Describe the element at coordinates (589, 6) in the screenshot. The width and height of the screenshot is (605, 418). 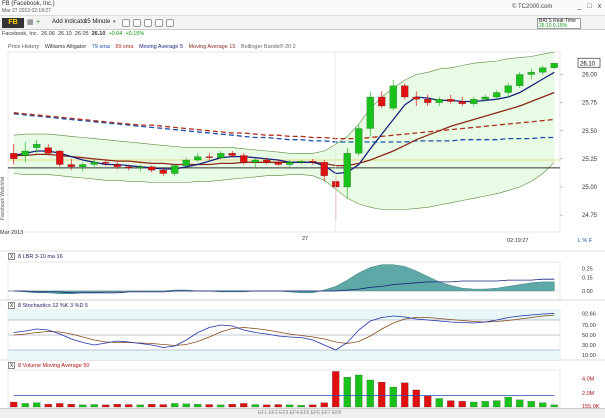
I see `maximize-button: □` at that location.